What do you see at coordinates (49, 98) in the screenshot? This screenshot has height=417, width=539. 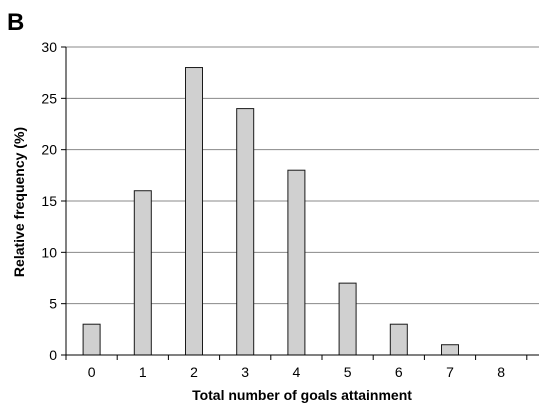 I see `y-tick-label: 25` at bounding box center [49, 98].